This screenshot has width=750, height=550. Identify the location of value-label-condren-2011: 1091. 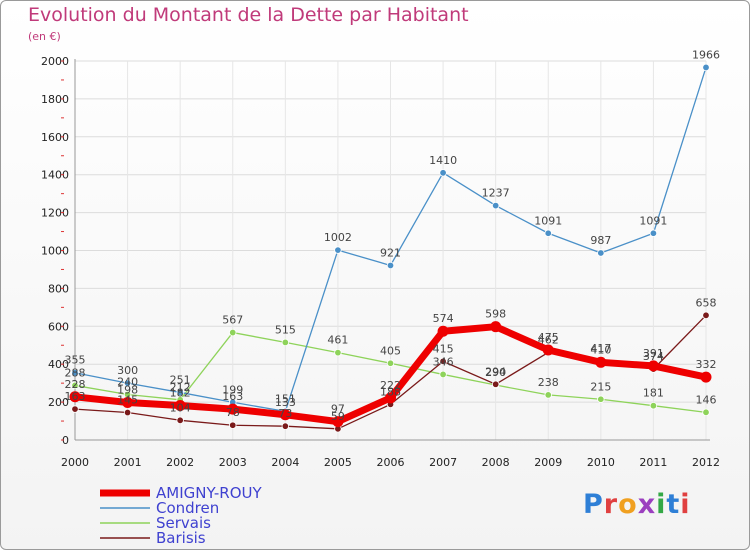
(653, 220).